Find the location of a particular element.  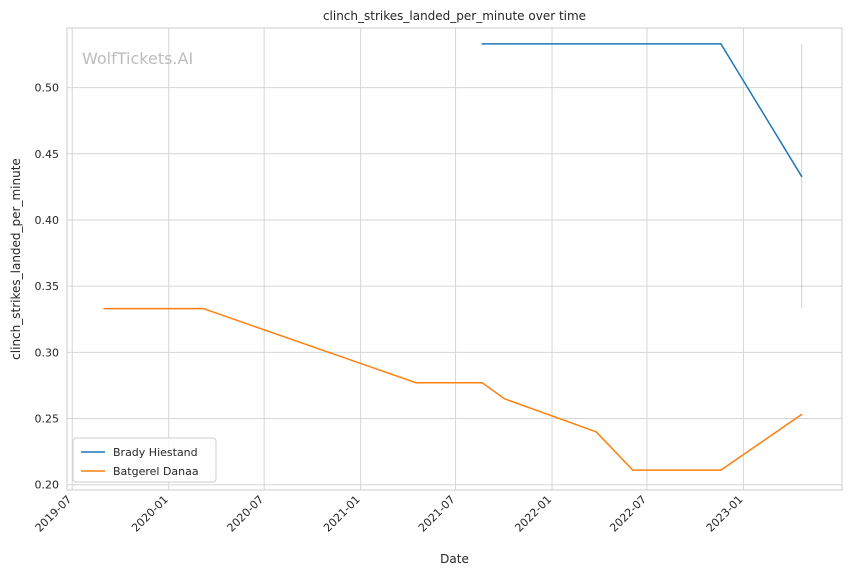

y-tick-label: 0.30 is located at coordinates (47, 352).